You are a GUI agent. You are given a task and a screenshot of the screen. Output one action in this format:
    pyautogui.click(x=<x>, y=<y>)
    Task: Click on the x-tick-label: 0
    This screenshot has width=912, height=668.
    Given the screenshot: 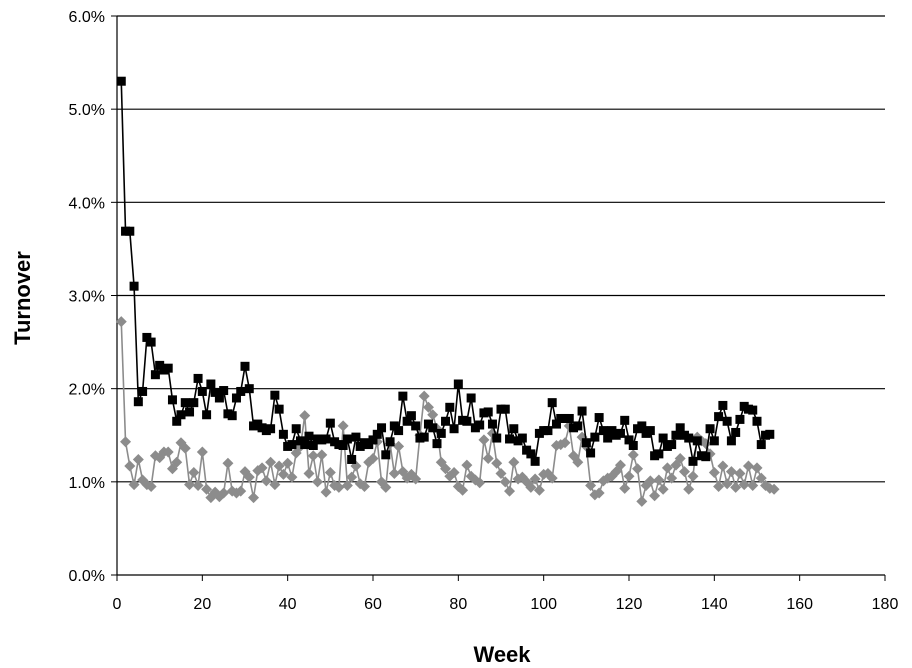 What is the action you would take?
    pyautogui.click(x=117, y=604)
    